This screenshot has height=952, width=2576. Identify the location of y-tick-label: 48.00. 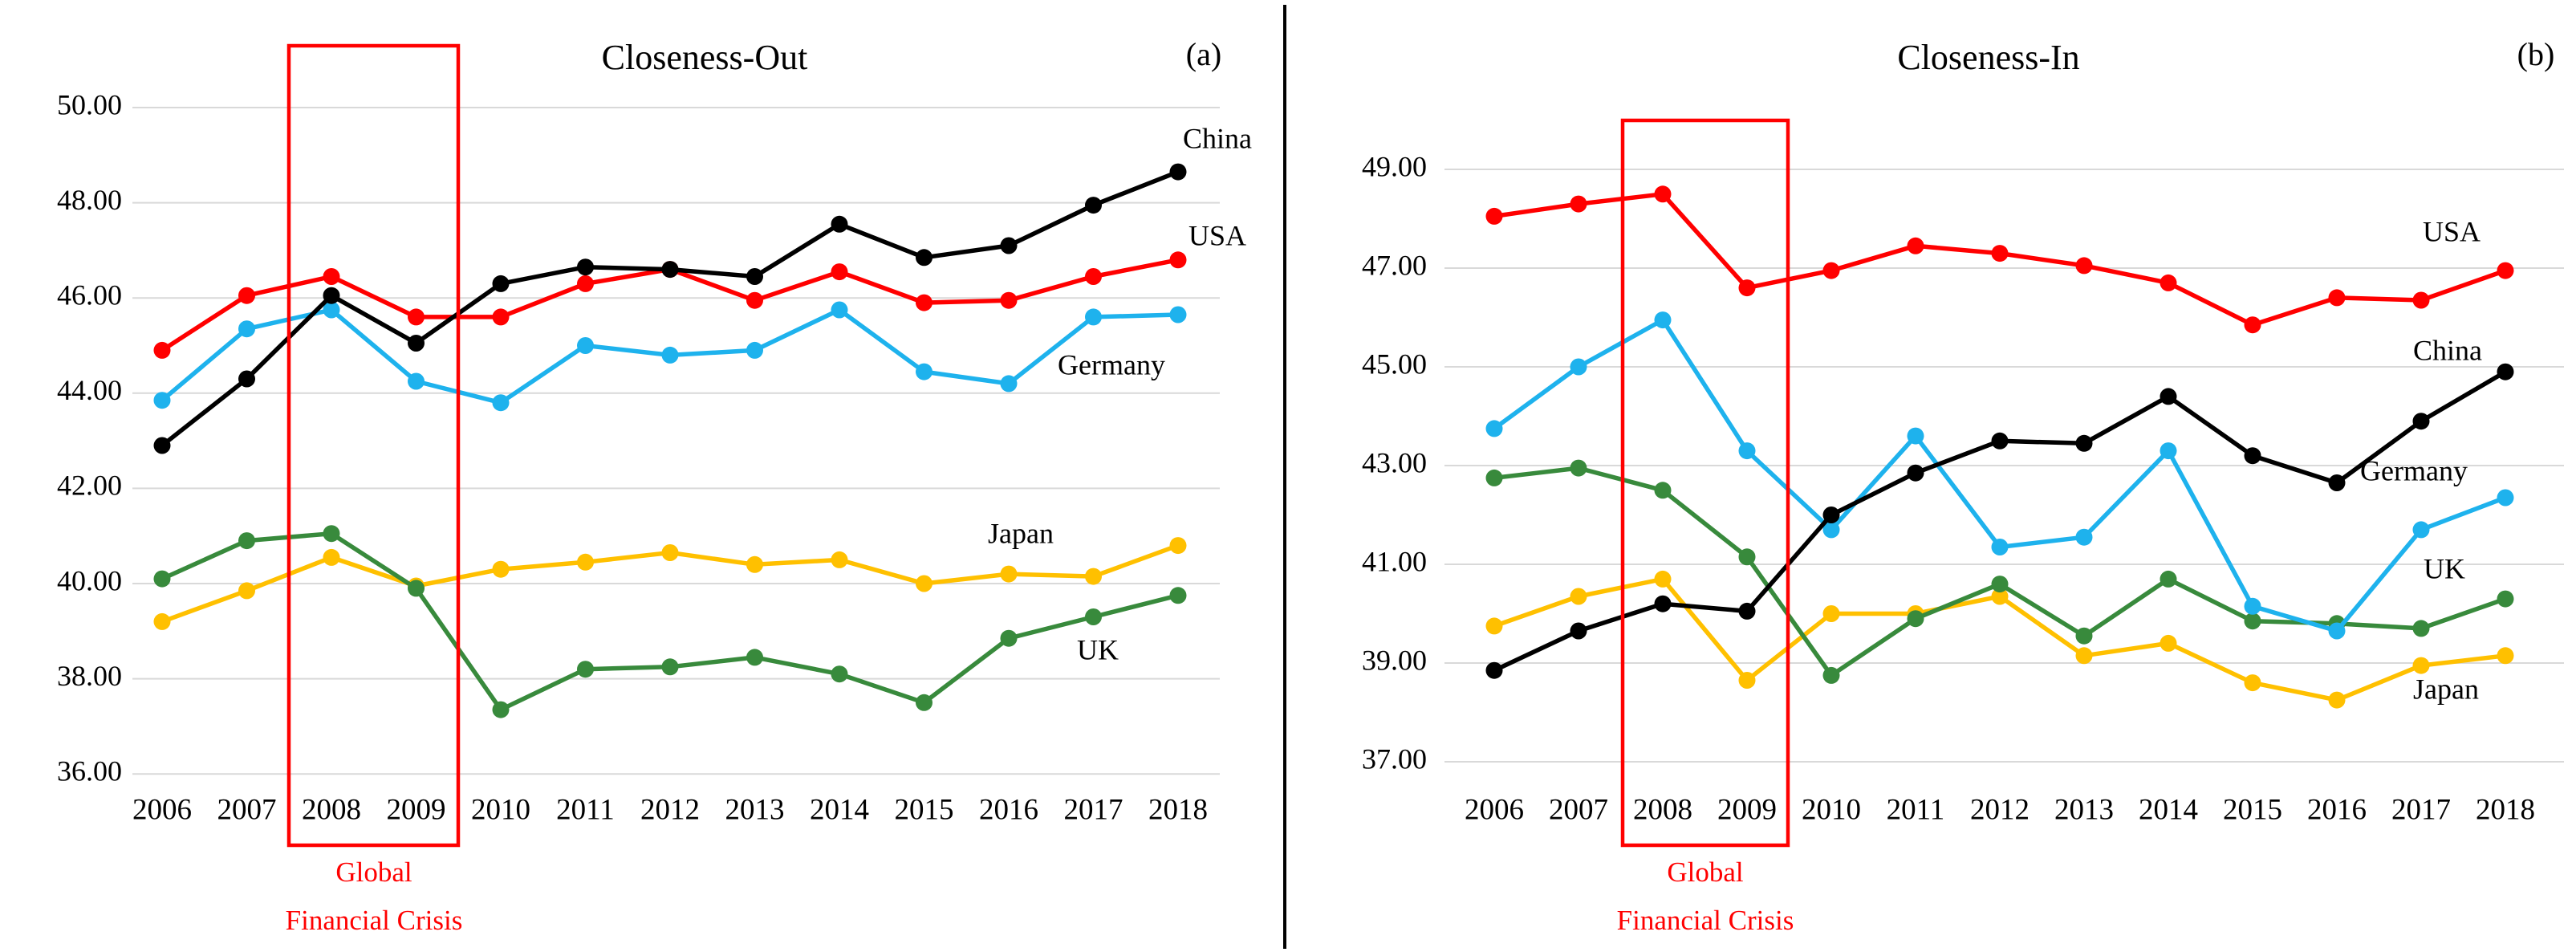
(89, 200).